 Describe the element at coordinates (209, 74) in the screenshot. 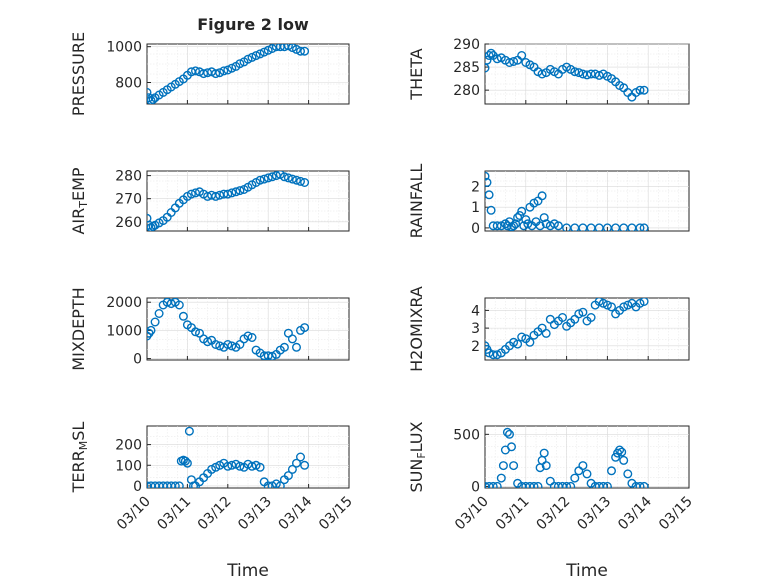

I see `panel-pressure: 800 1000 PRESSURE` at that location.